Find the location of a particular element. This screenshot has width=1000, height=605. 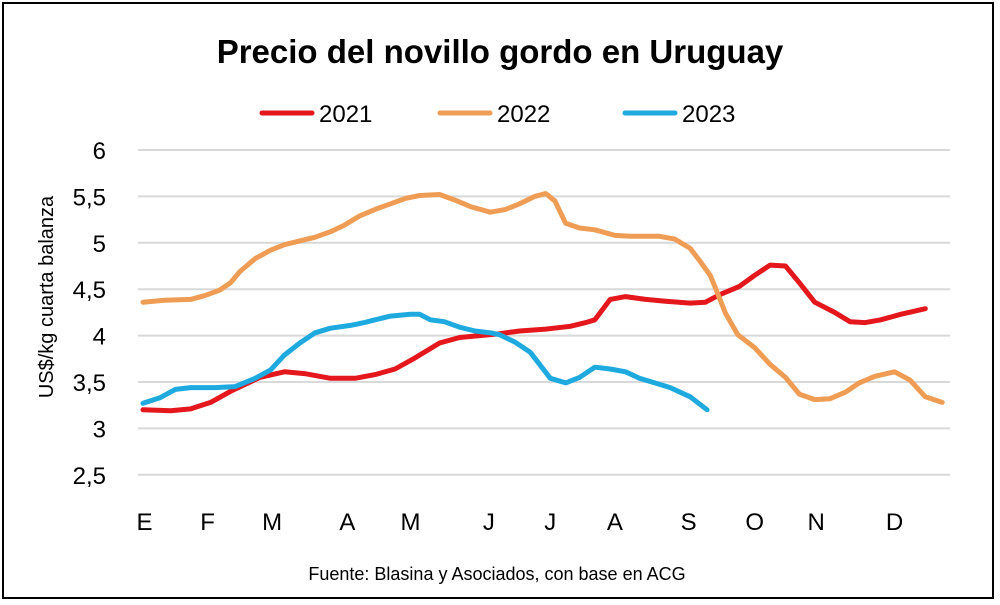

y-tick-label: 5,5 is located at coordinates (89, 197).